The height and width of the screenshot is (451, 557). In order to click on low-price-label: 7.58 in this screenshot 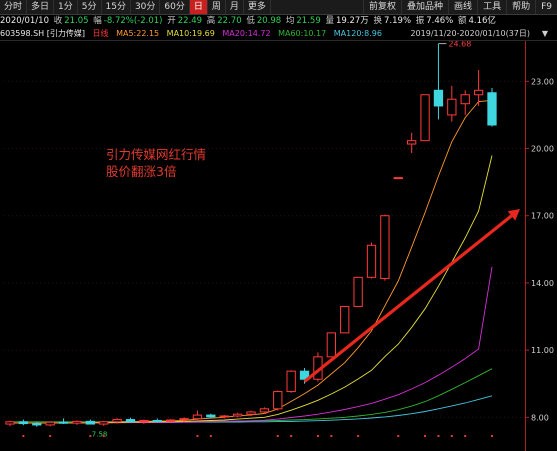, I will do `click(100, 435)`.